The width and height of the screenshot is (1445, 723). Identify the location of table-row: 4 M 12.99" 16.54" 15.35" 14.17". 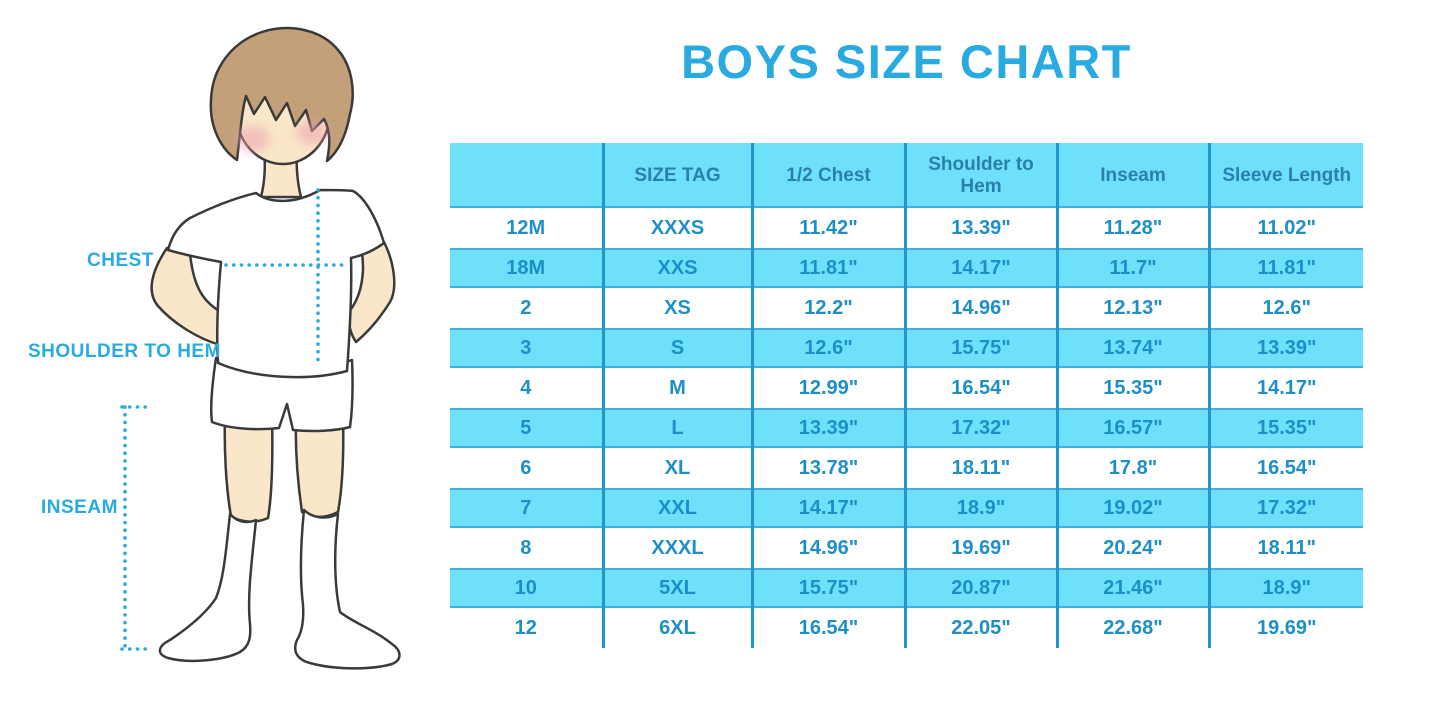
(906, 388).